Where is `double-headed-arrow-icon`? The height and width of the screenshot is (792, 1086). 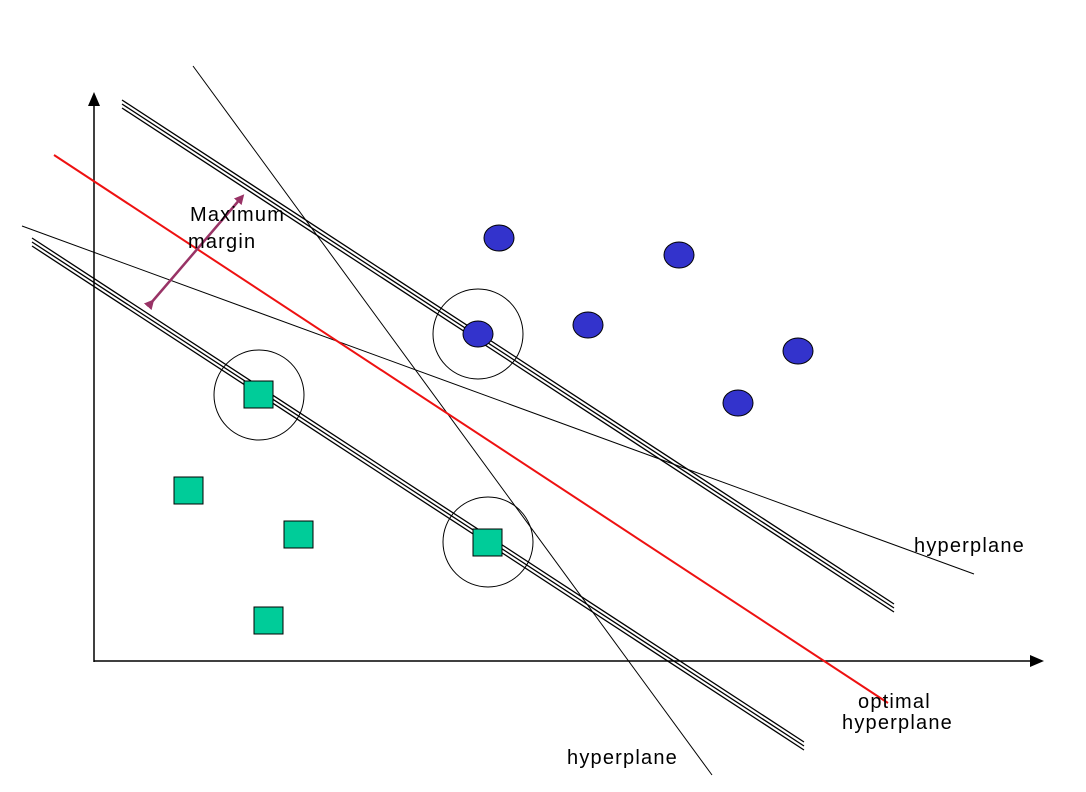
double-headed-arrow-icon is located at coordinates (194, 252).